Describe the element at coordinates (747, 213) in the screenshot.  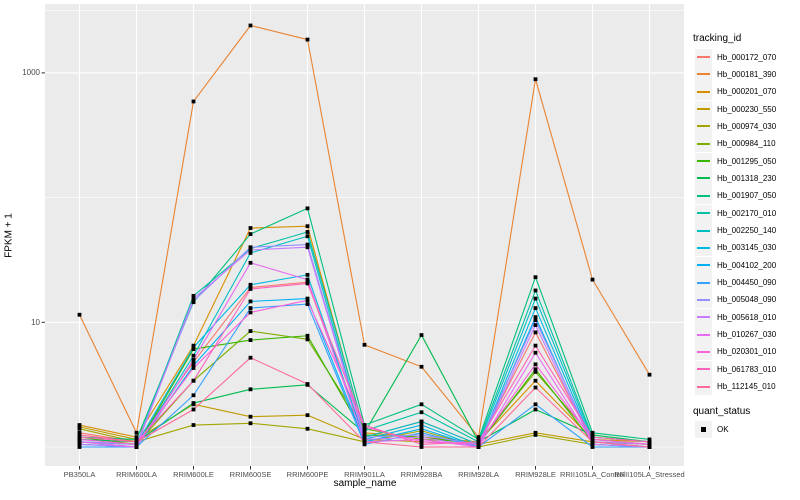
I see `legend-item-label: Hb_002170_010` at that location.